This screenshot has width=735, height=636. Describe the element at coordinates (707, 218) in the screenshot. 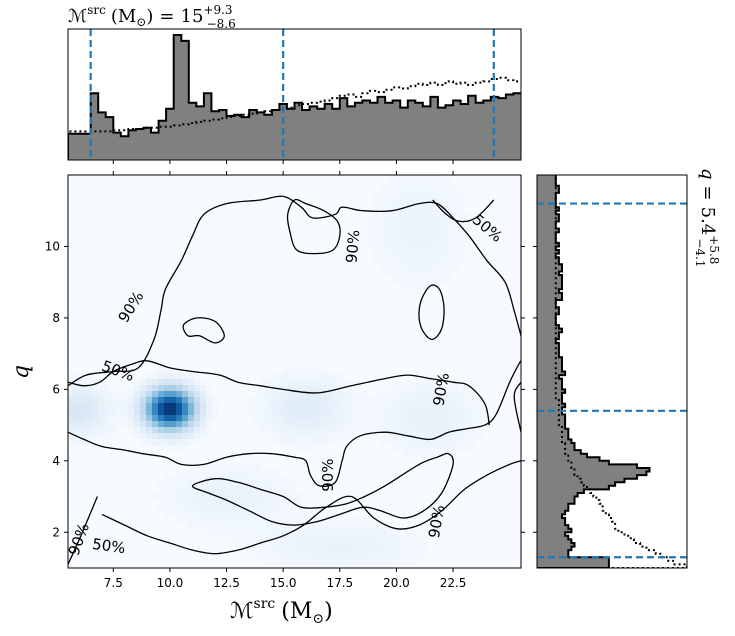

I see `right-marginal-title: q = 5.4+5.8−4.1` at that location.